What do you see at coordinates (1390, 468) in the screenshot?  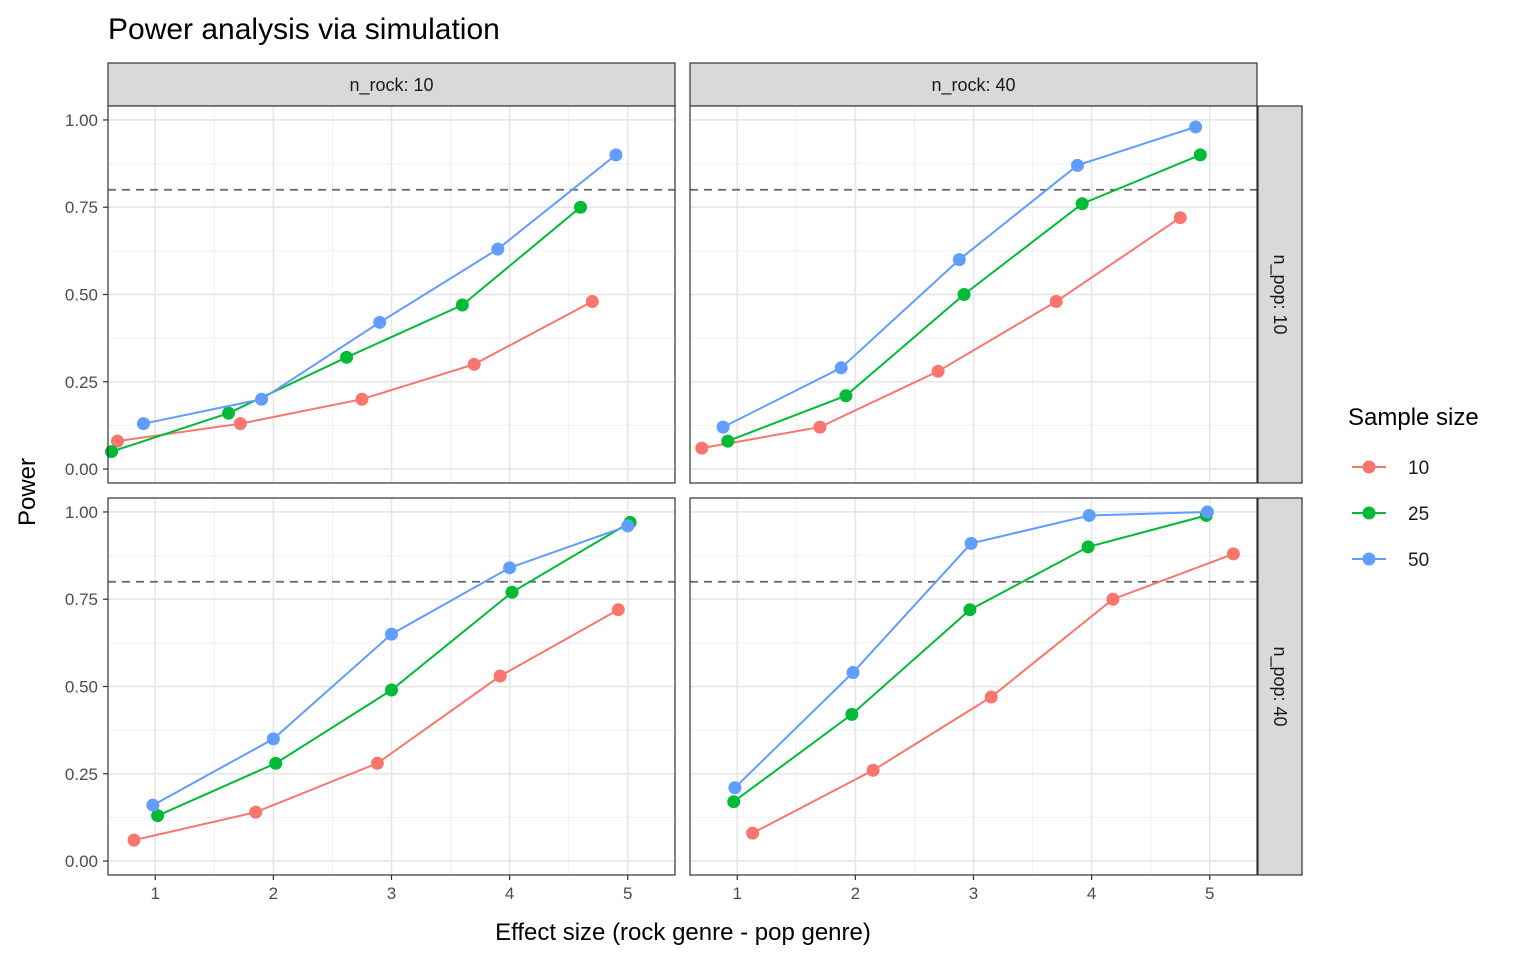 I see `legend-item: 10` at bounding box center [1390, 468].